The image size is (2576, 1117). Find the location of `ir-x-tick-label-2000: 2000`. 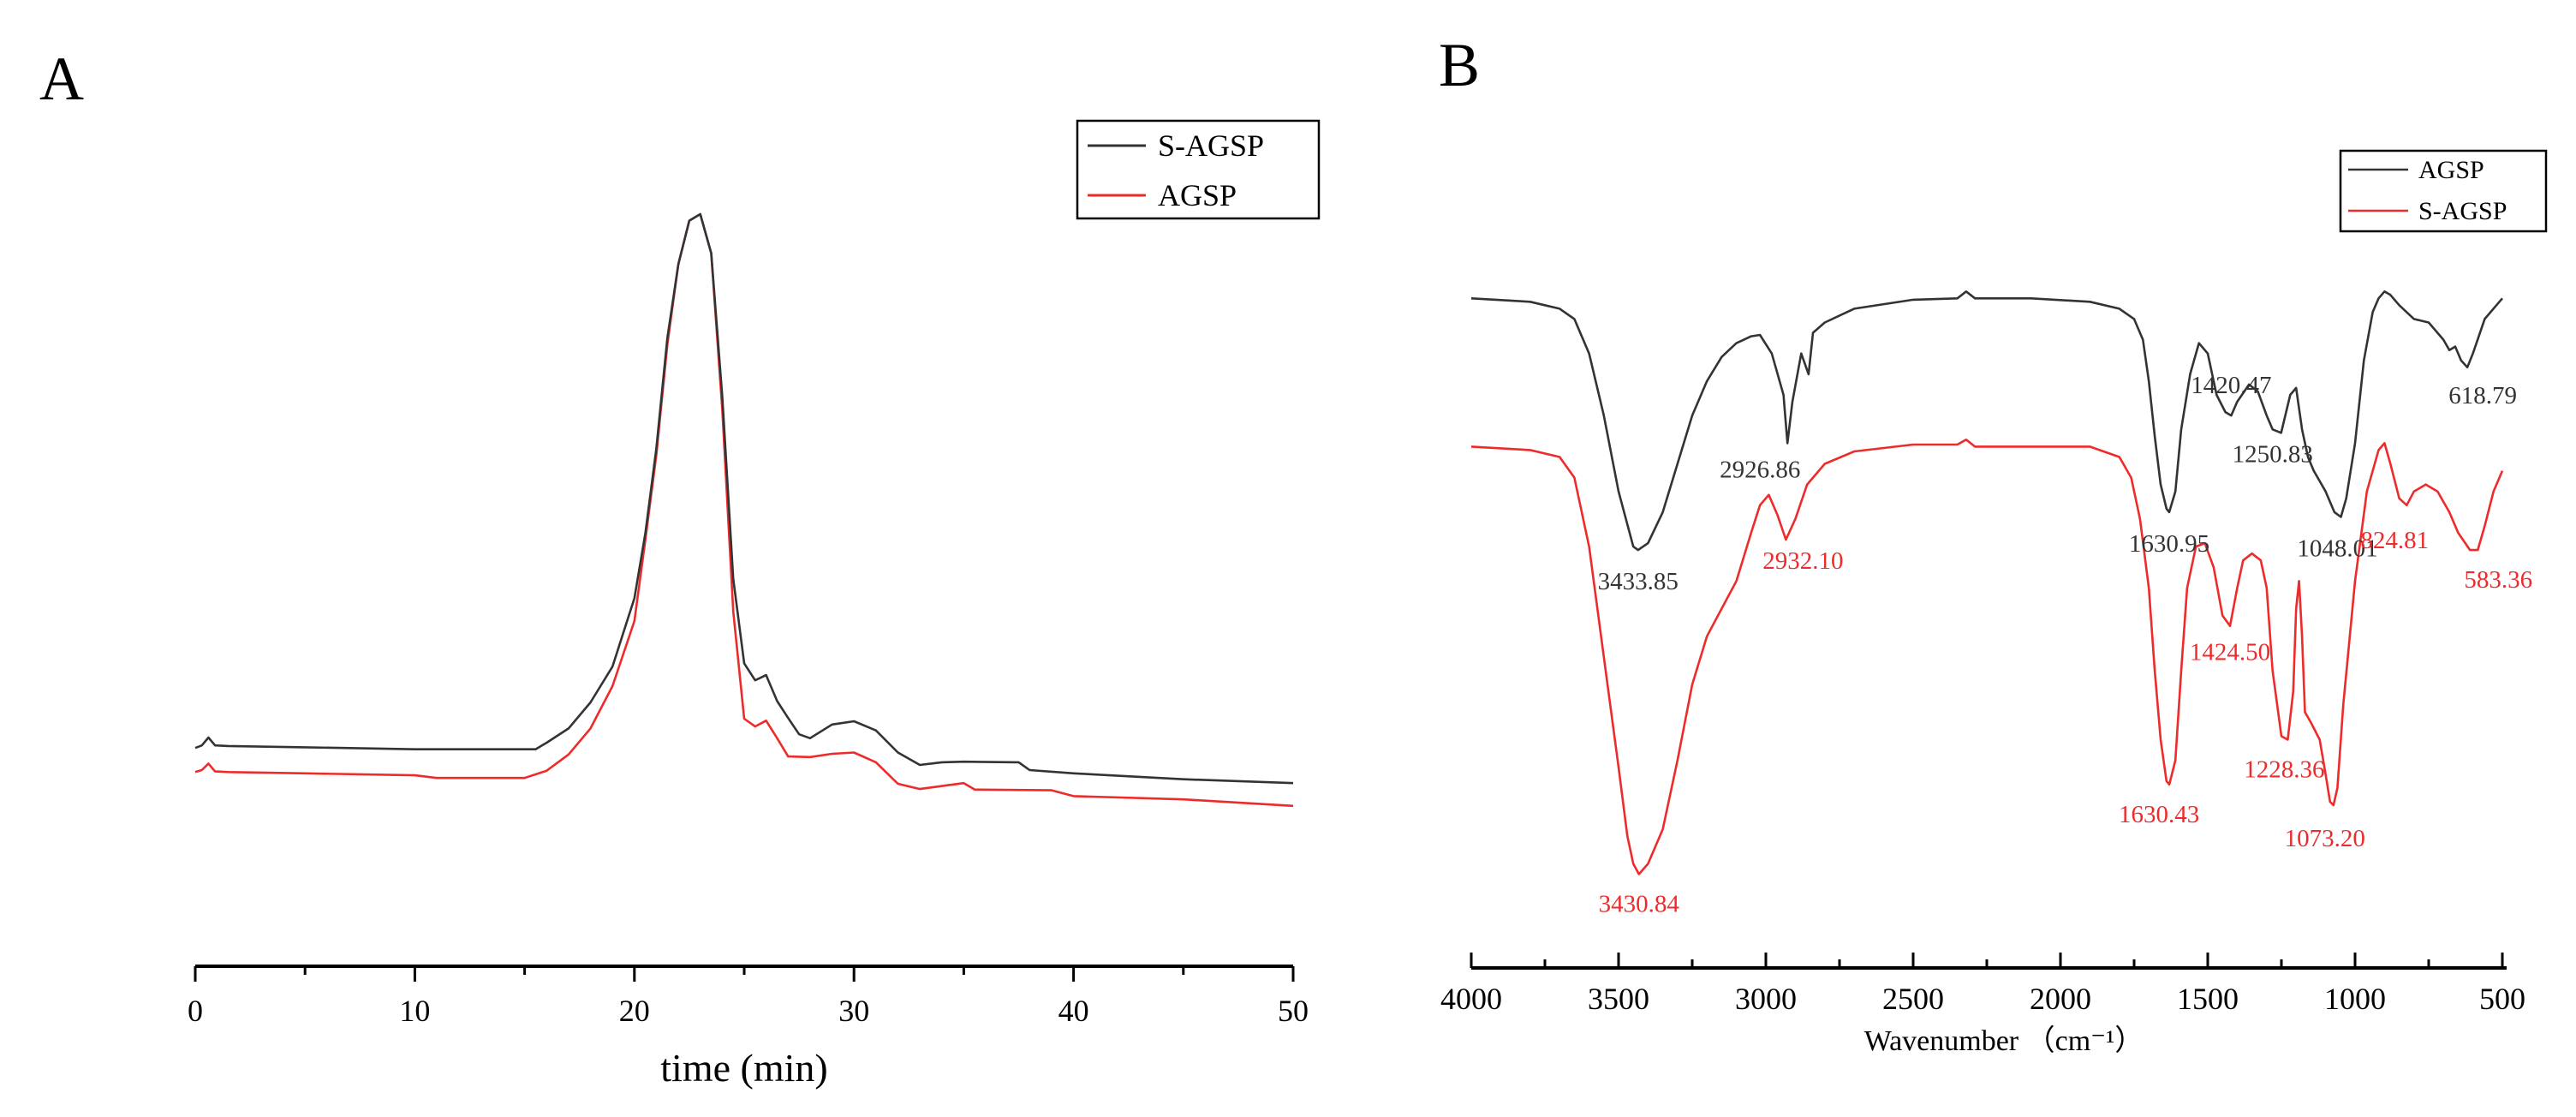

ir-x-tick-label-2000: 2000 is located at coordinates (2060, 999).